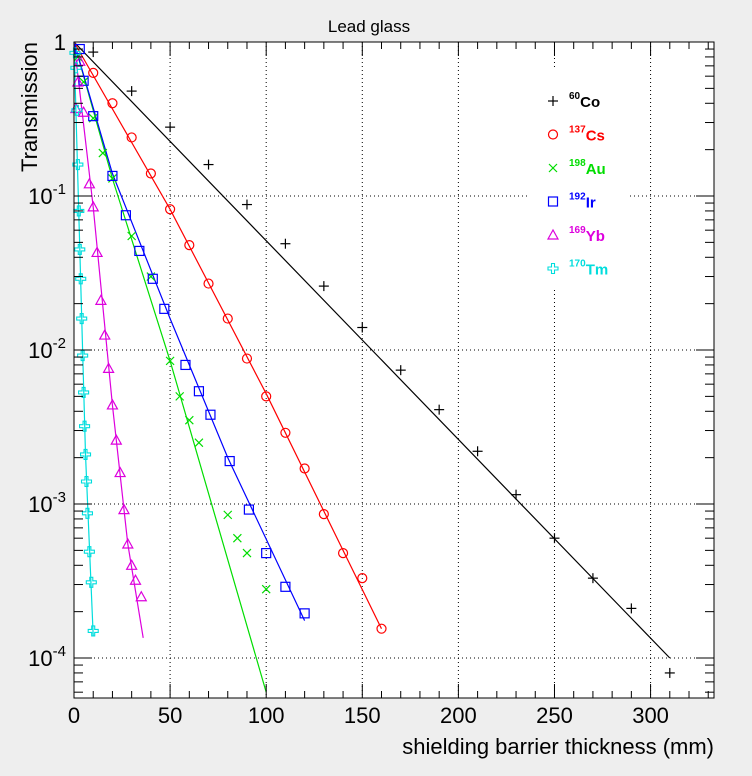 The width and height of the screenshot is (752, 776). I want to click on x-axis-title: shielding barrier thickness (mm), so click(558, 746).